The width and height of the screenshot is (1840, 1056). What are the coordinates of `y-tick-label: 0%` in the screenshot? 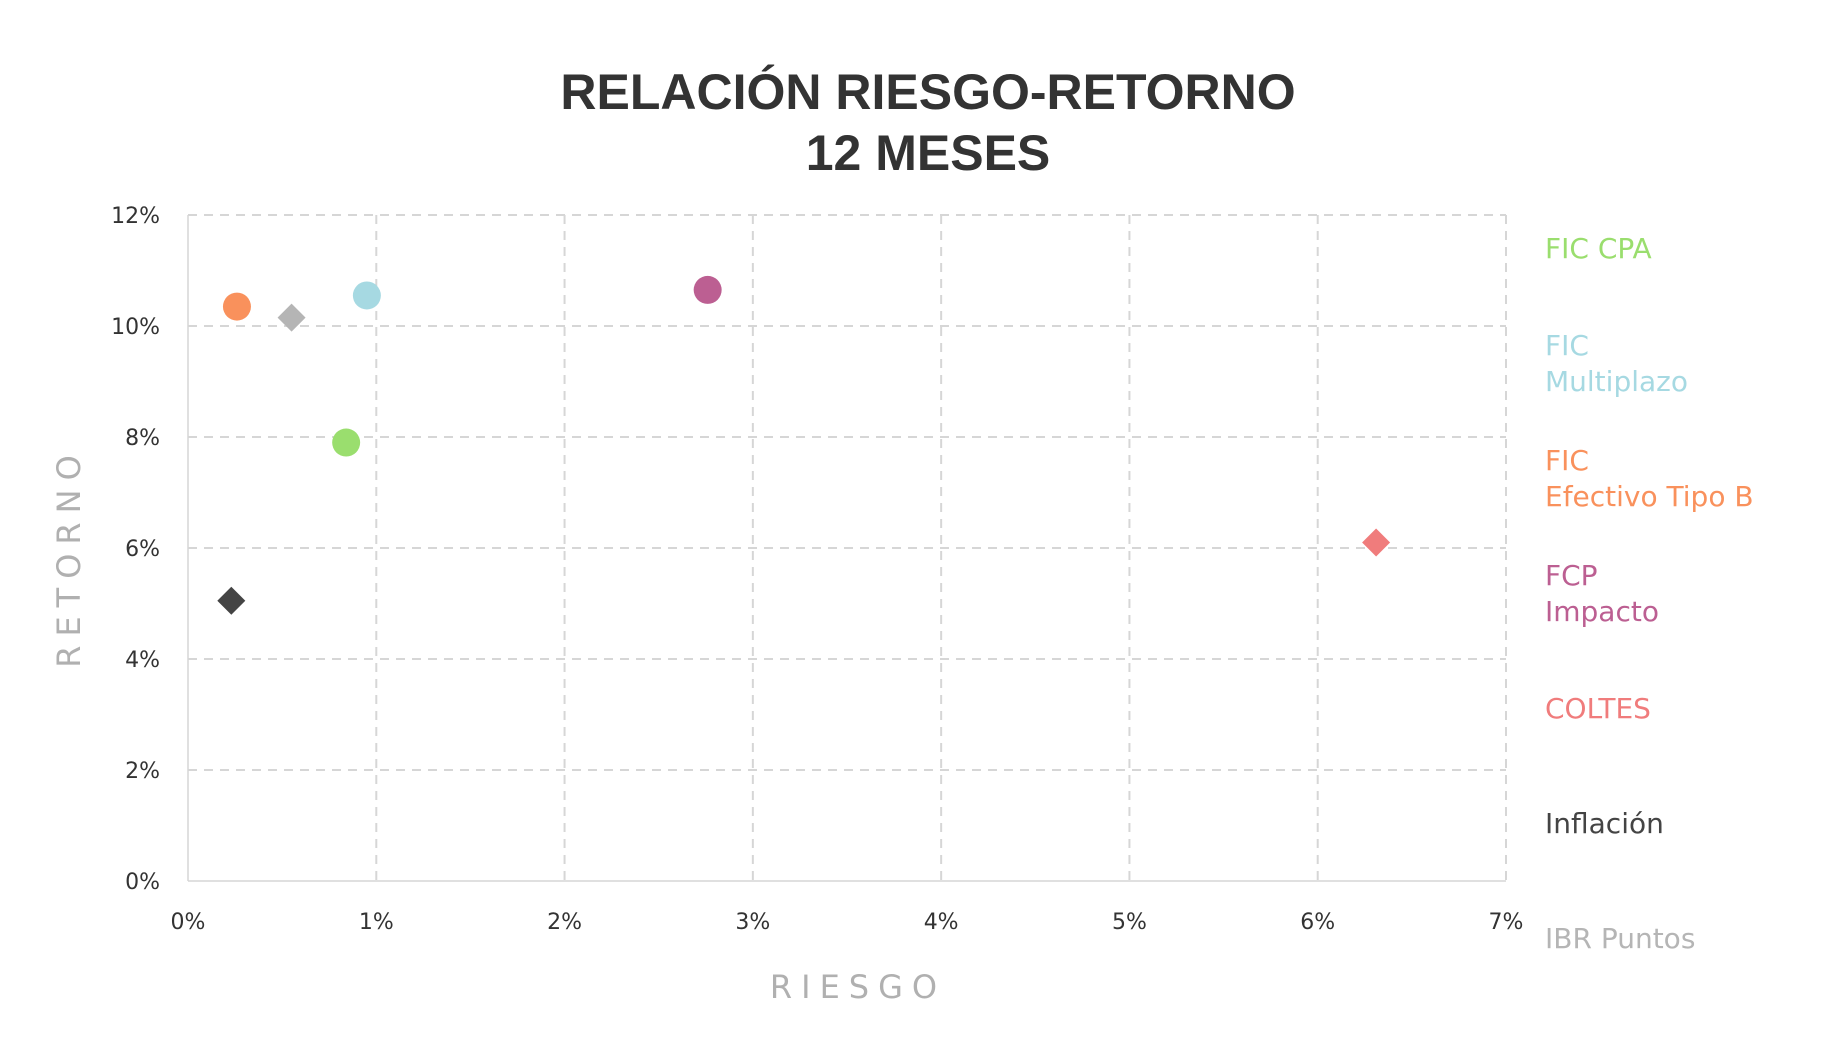 It's located at (142, 882).